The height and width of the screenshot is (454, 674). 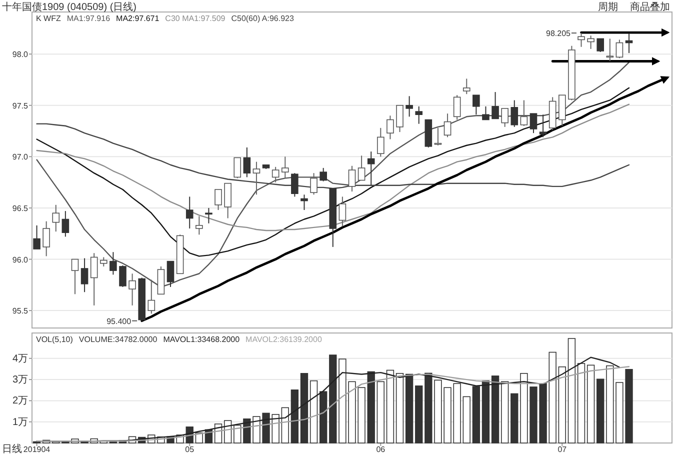 What do you see at coordinates (20, 259) in the screenshot?
I see `y-tick-label: 96.0` at bounding box center [20, 259].